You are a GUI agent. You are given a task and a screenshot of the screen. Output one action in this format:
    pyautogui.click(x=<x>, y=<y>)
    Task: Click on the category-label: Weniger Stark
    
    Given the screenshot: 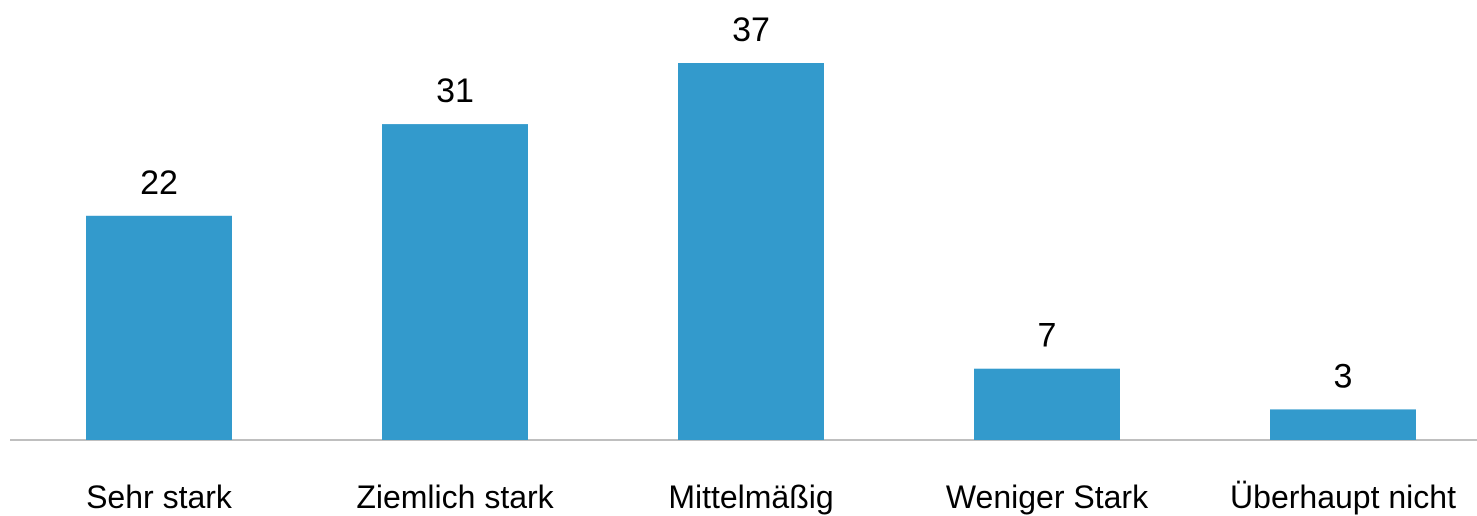 What is the action you would take?
    pyautogui.click(x=1047, y=497)
    